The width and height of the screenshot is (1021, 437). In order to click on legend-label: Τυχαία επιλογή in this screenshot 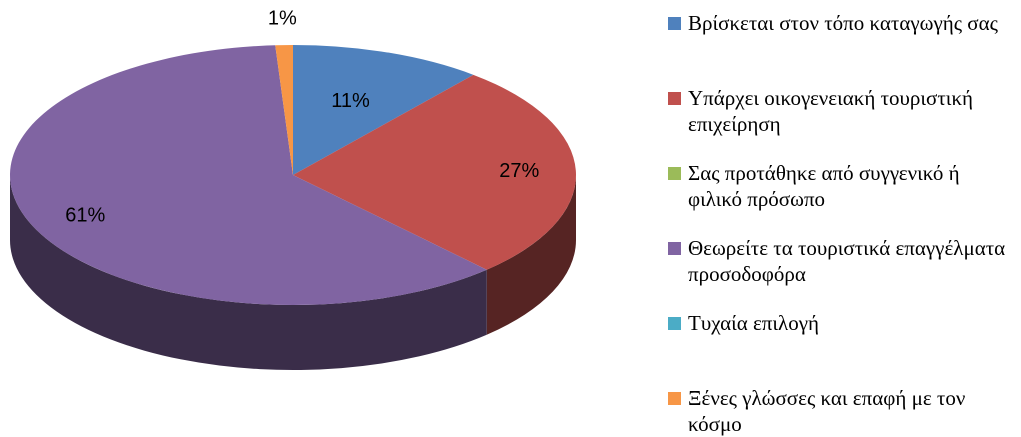, I will do `click(754, 323)`.